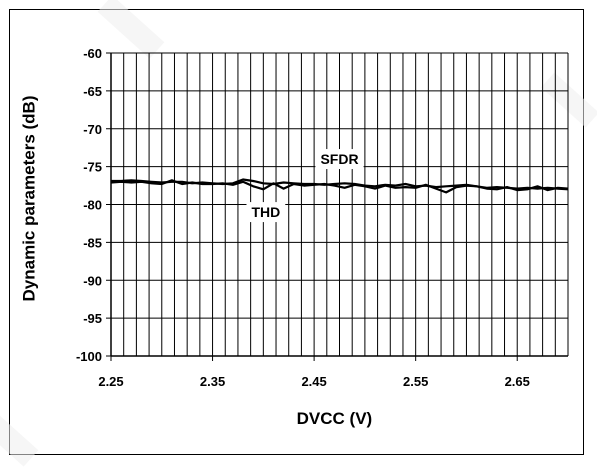 The image size is (597, 469). What do you see at coordinates (415, 381) in the screenshot?
I see `x-tick-label: 2.55` at bounding box center [415, 381].